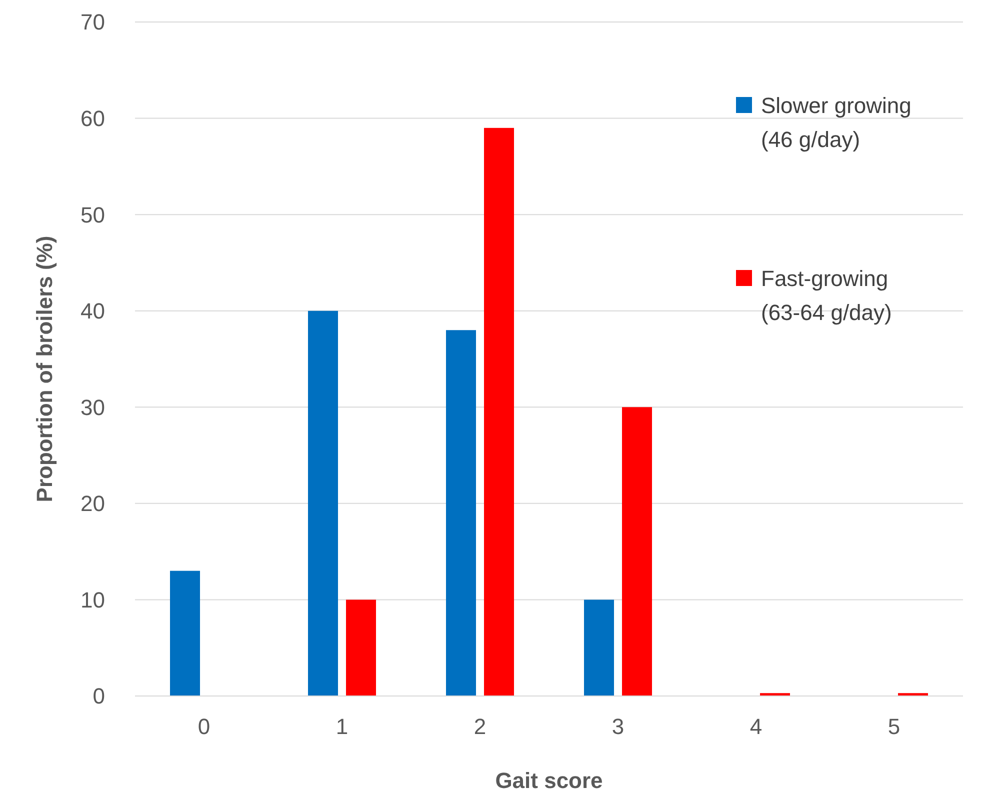  Describe the element at coordinates (342, 726) in the screenshot. I see `x-tick-label: 1` at that location.